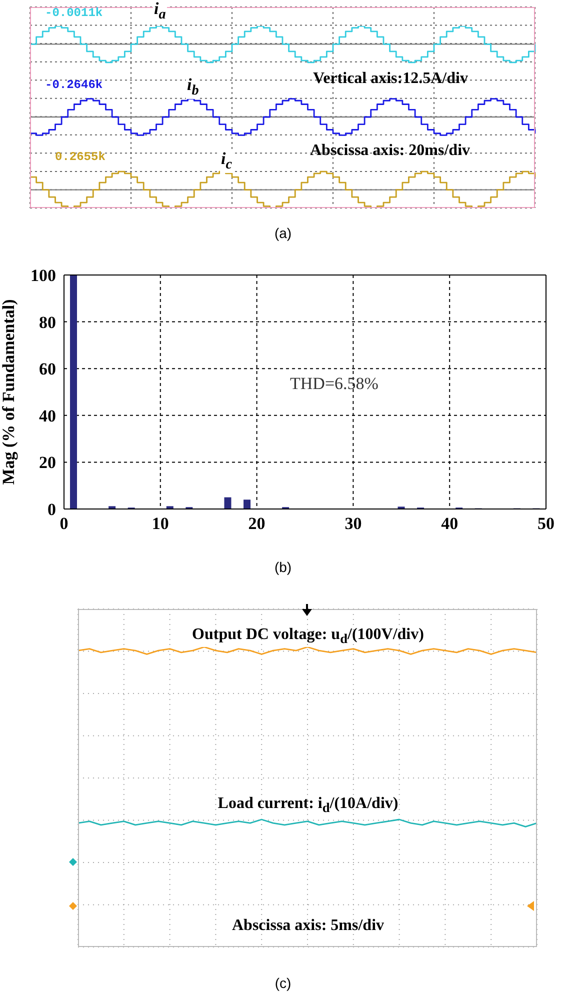  Describe the element at coordinates (283, 233) in the screenshot. I see `text: (a)` at that location.